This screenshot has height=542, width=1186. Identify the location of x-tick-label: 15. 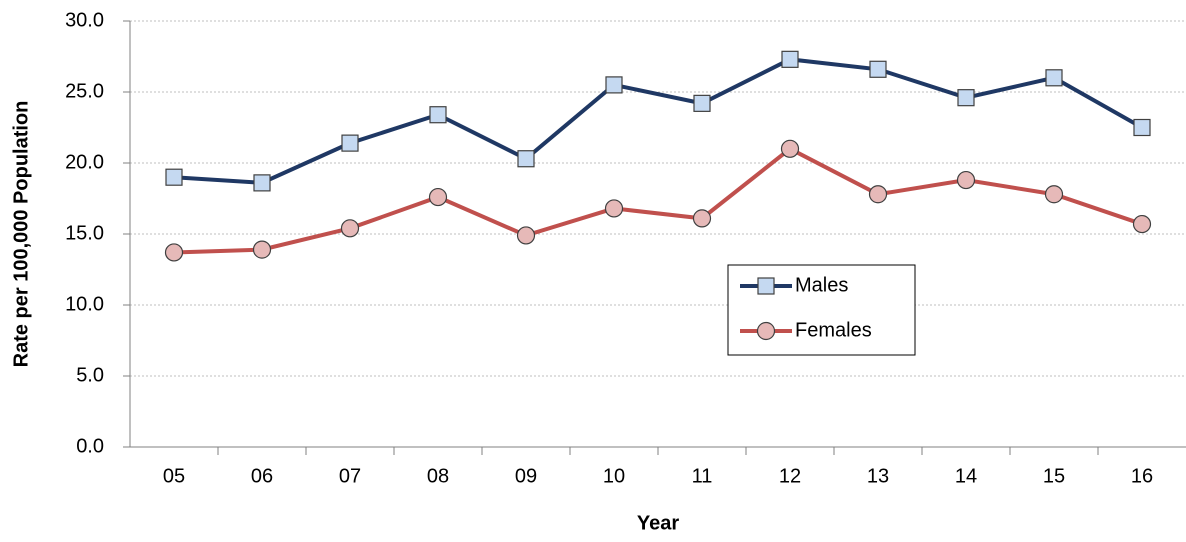
(1054, 476).